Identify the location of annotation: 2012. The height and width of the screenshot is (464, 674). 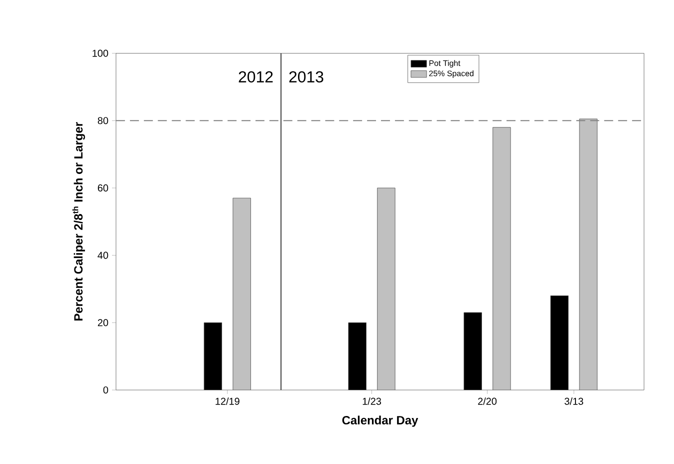
(255, 76).